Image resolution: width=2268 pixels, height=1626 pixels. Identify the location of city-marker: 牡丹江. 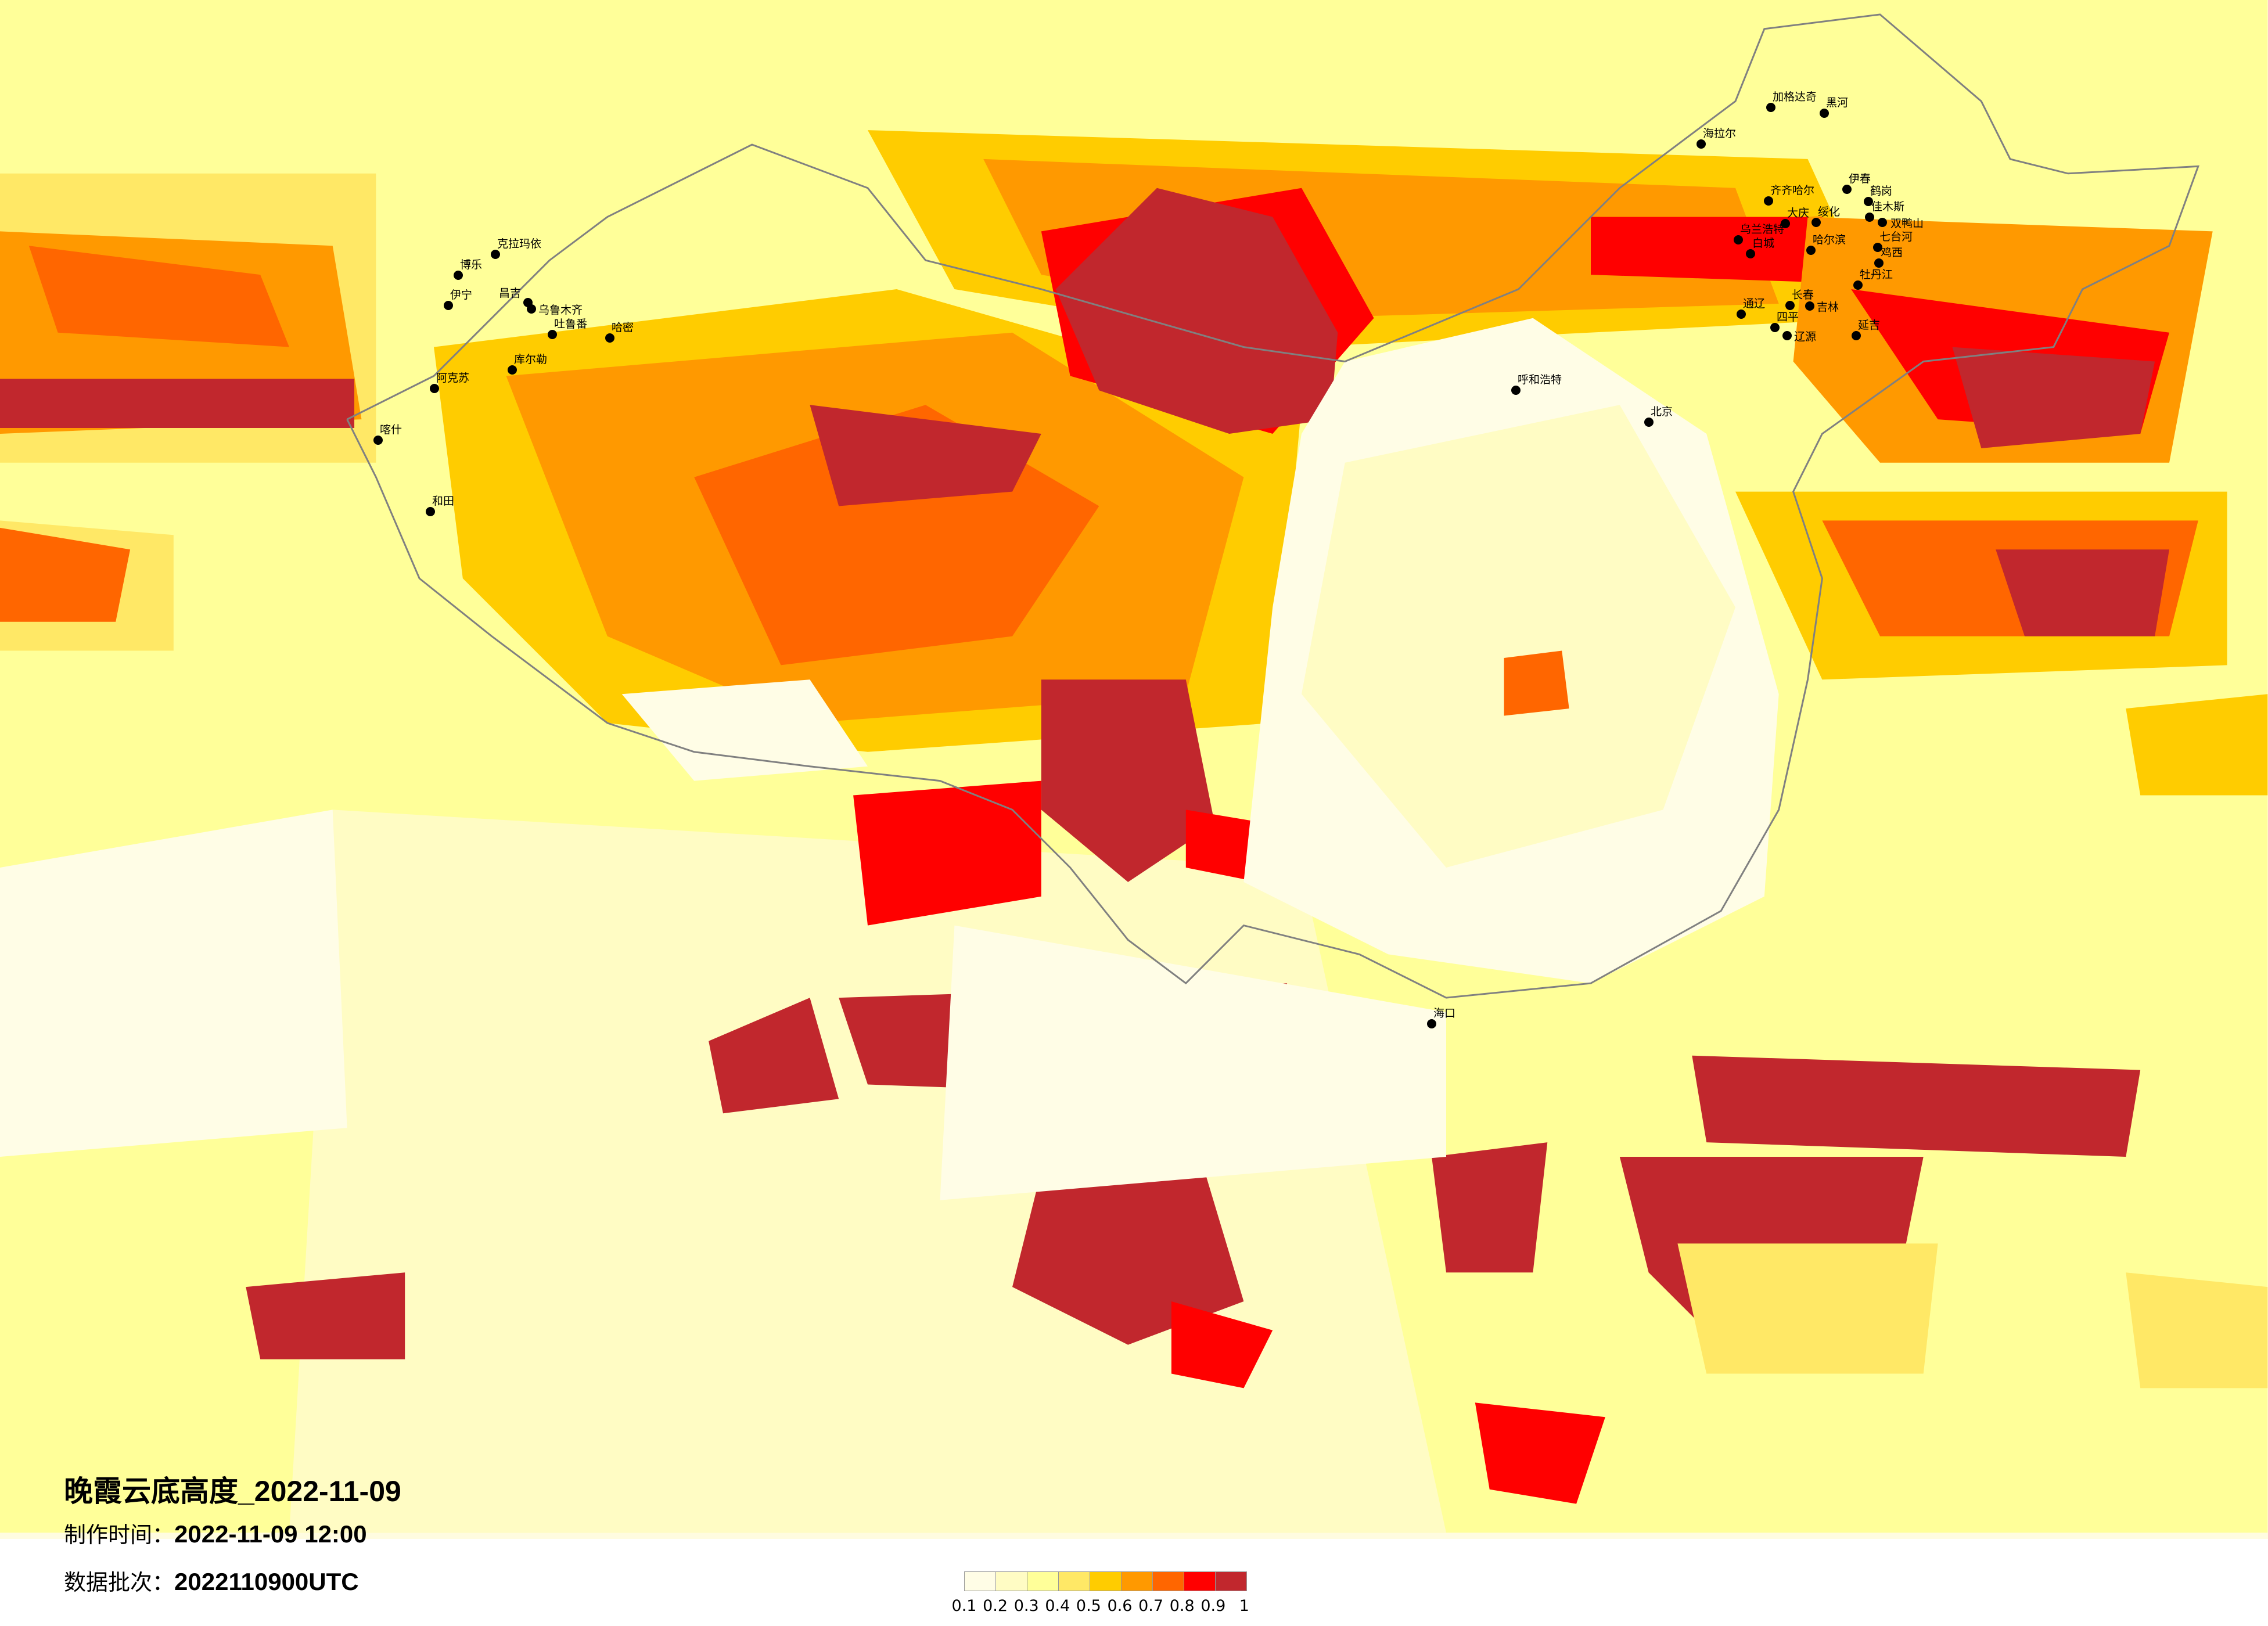
(1873, 279).